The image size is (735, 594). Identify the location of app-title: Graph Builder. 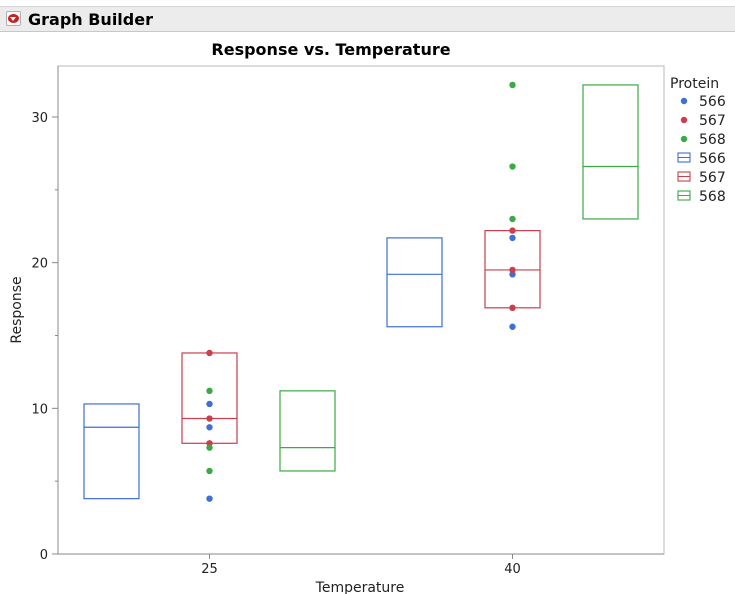
(90, 19).